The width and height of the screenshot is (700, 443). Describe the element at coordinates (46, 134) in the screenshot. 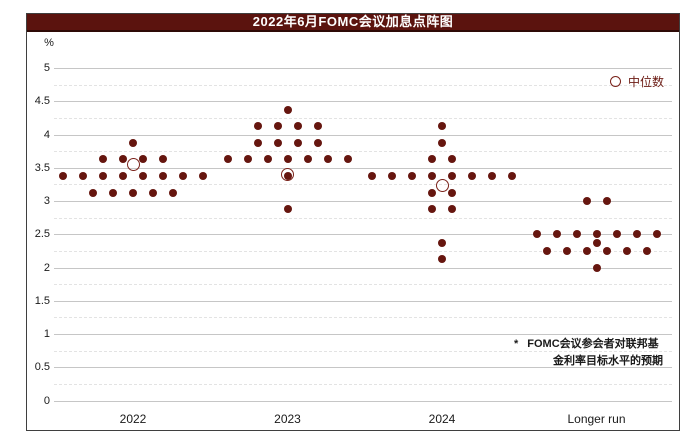

I see `y-tick-label: 4` at that location.